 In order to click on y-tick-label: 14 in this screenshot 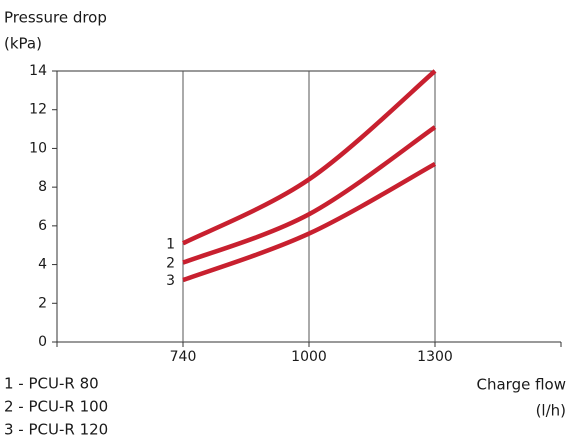, I will do `click(38, 71)`.